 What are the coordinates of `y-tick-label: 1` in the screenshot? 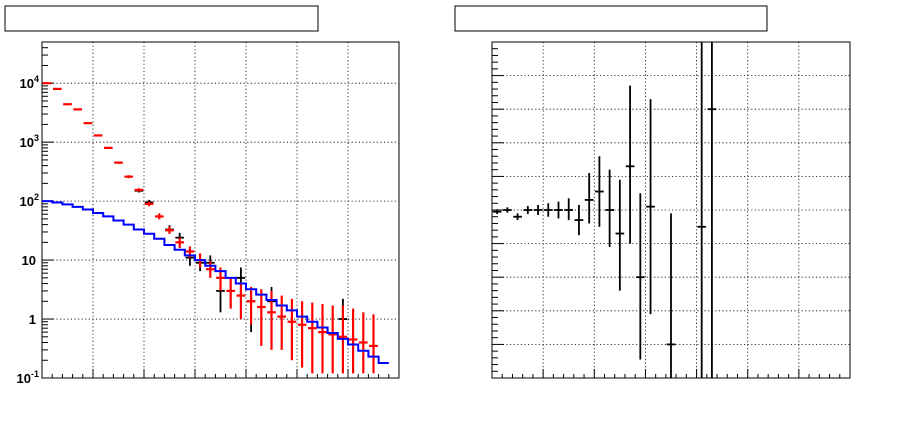 It's located at (32, 319).